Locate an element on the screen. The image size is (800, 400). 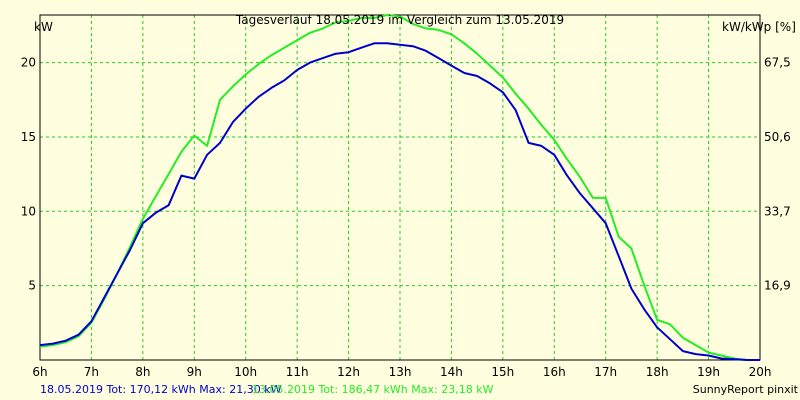
x-tick-label: 10h is located at coordinates (245, 372).